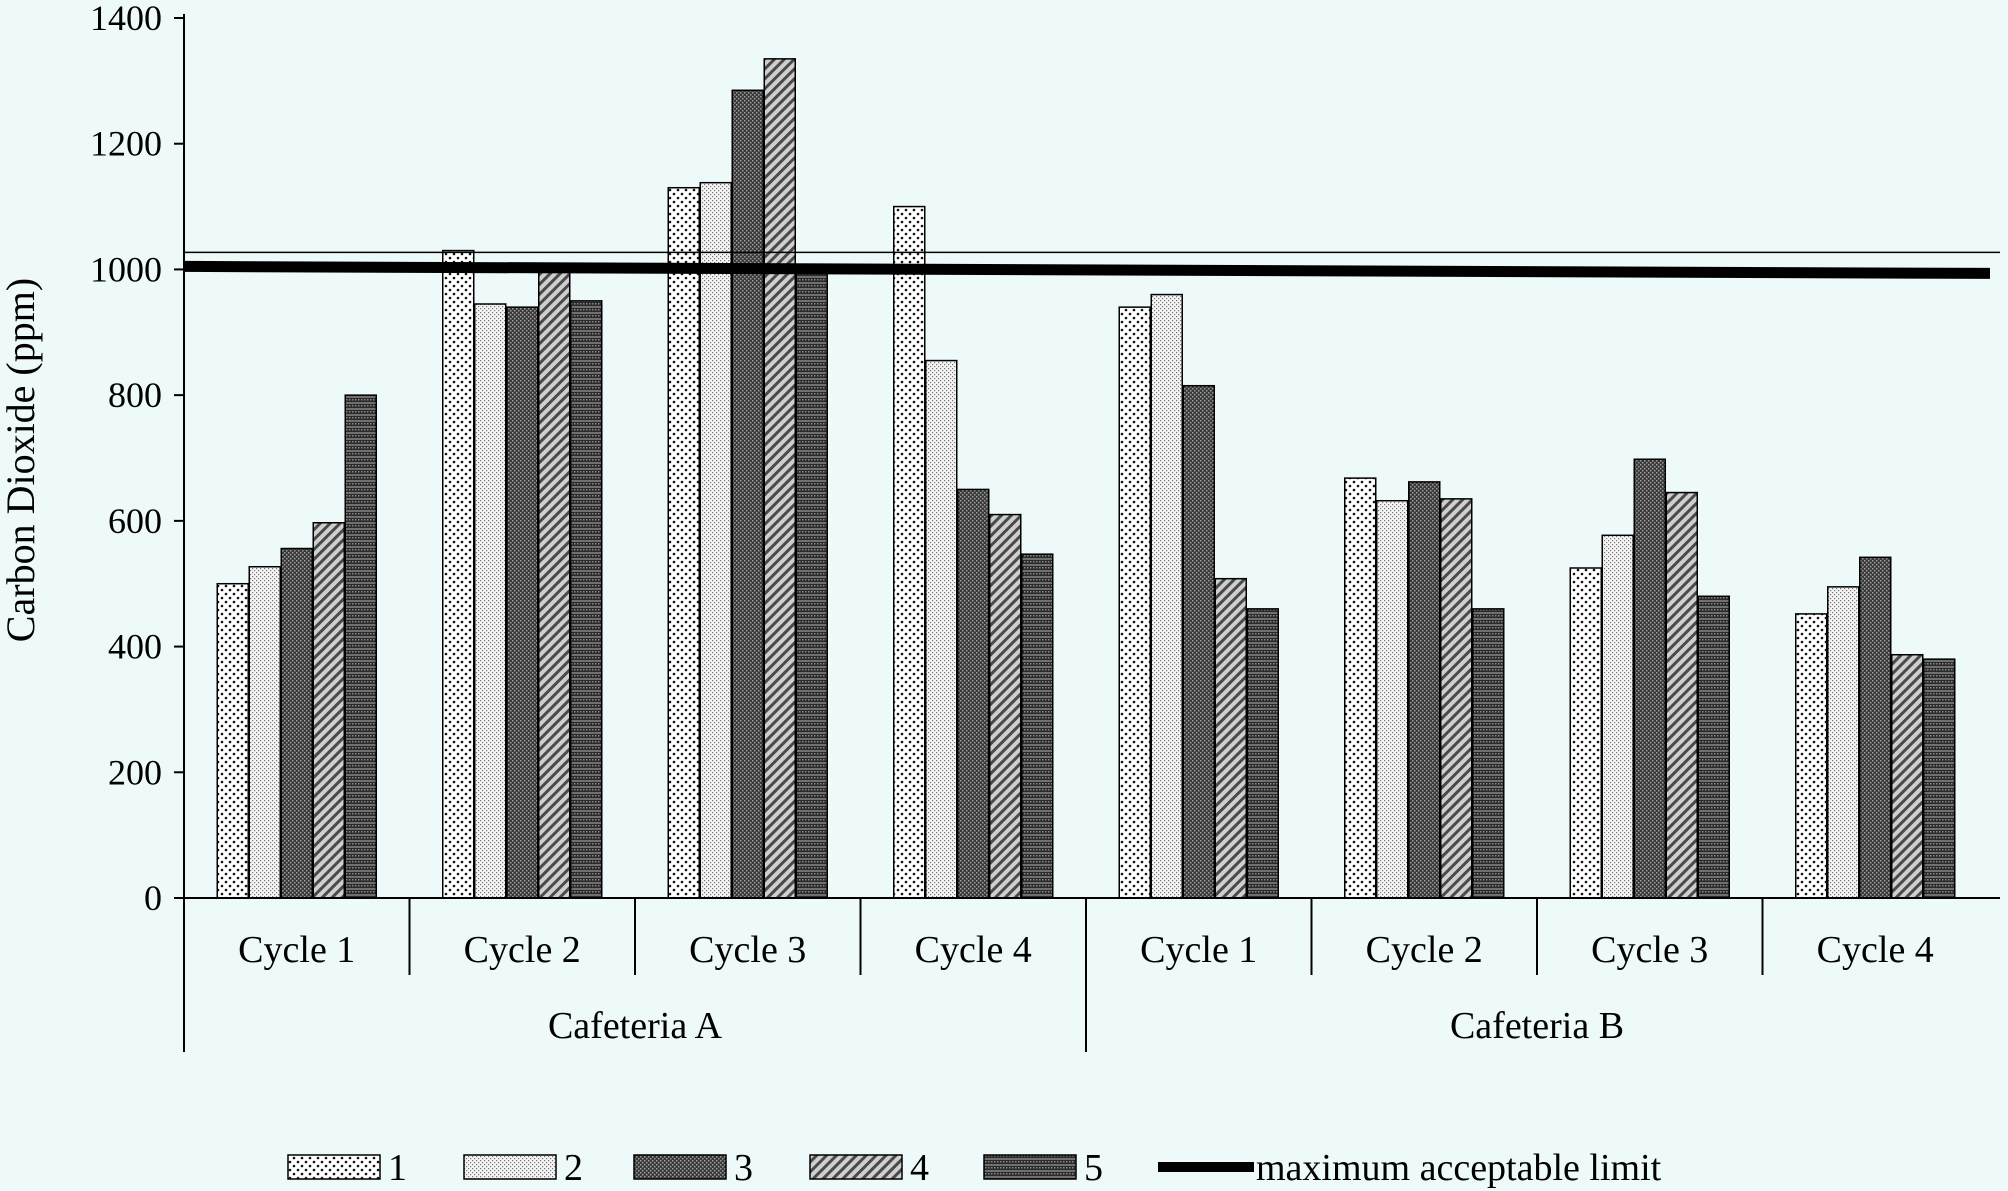 The height and width of the screenshot is (1191, 2008). Describe the element at coordinates (126, 144) in the screenshot. I see `y-tick-label: 1200` at that location.